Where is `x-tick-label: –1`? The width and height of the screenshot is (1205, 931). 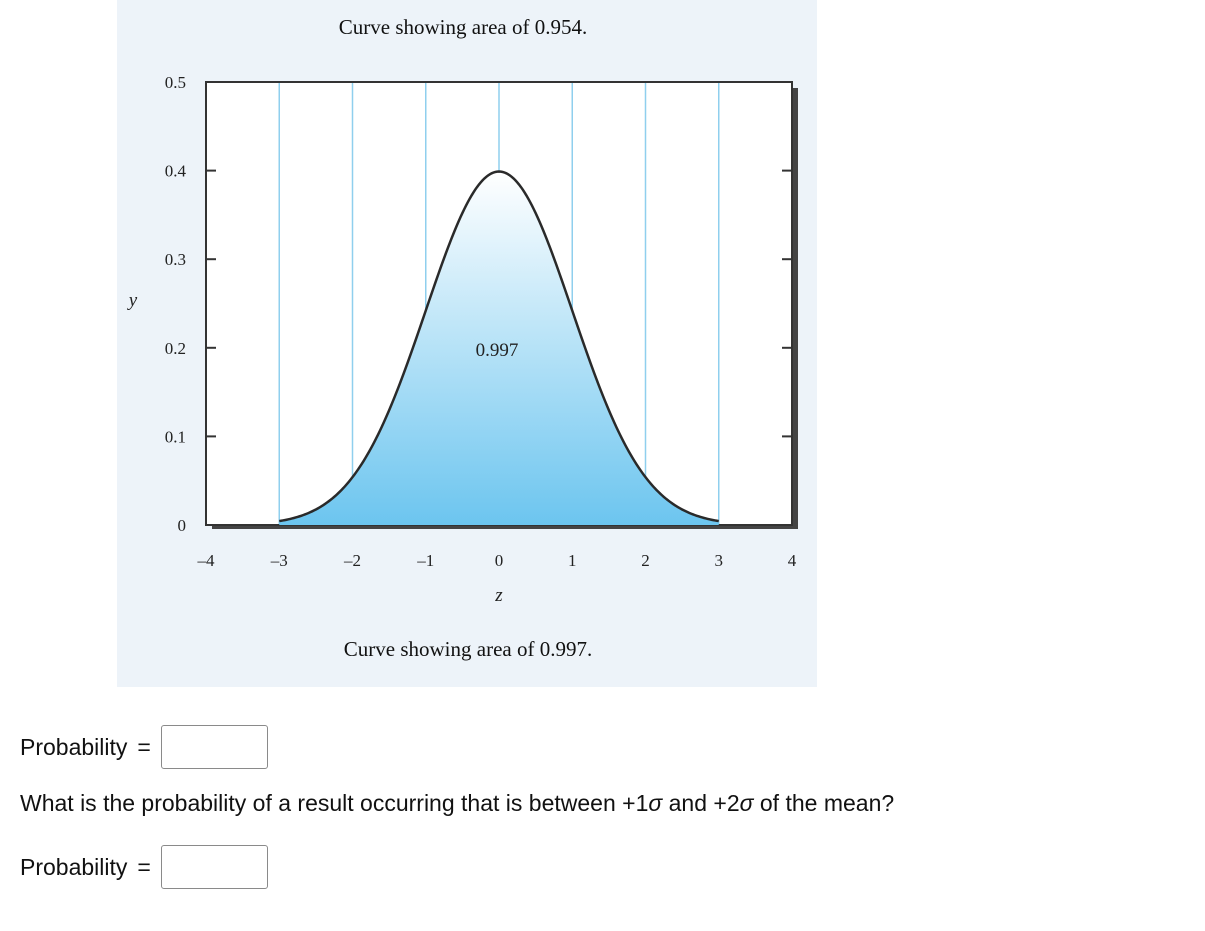 x-tick-label: –1 is located at coordinates (425, 560).